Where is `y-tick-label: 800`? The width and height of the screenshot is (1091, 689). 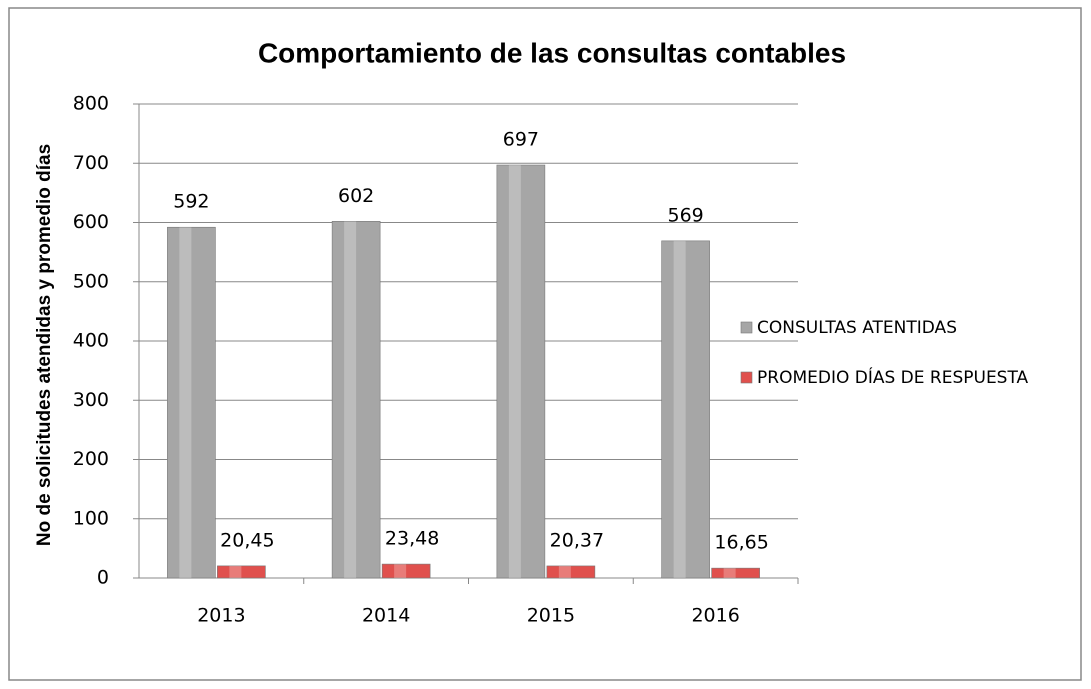 y-tick-label: 800 is located at coordinates (91, 104).